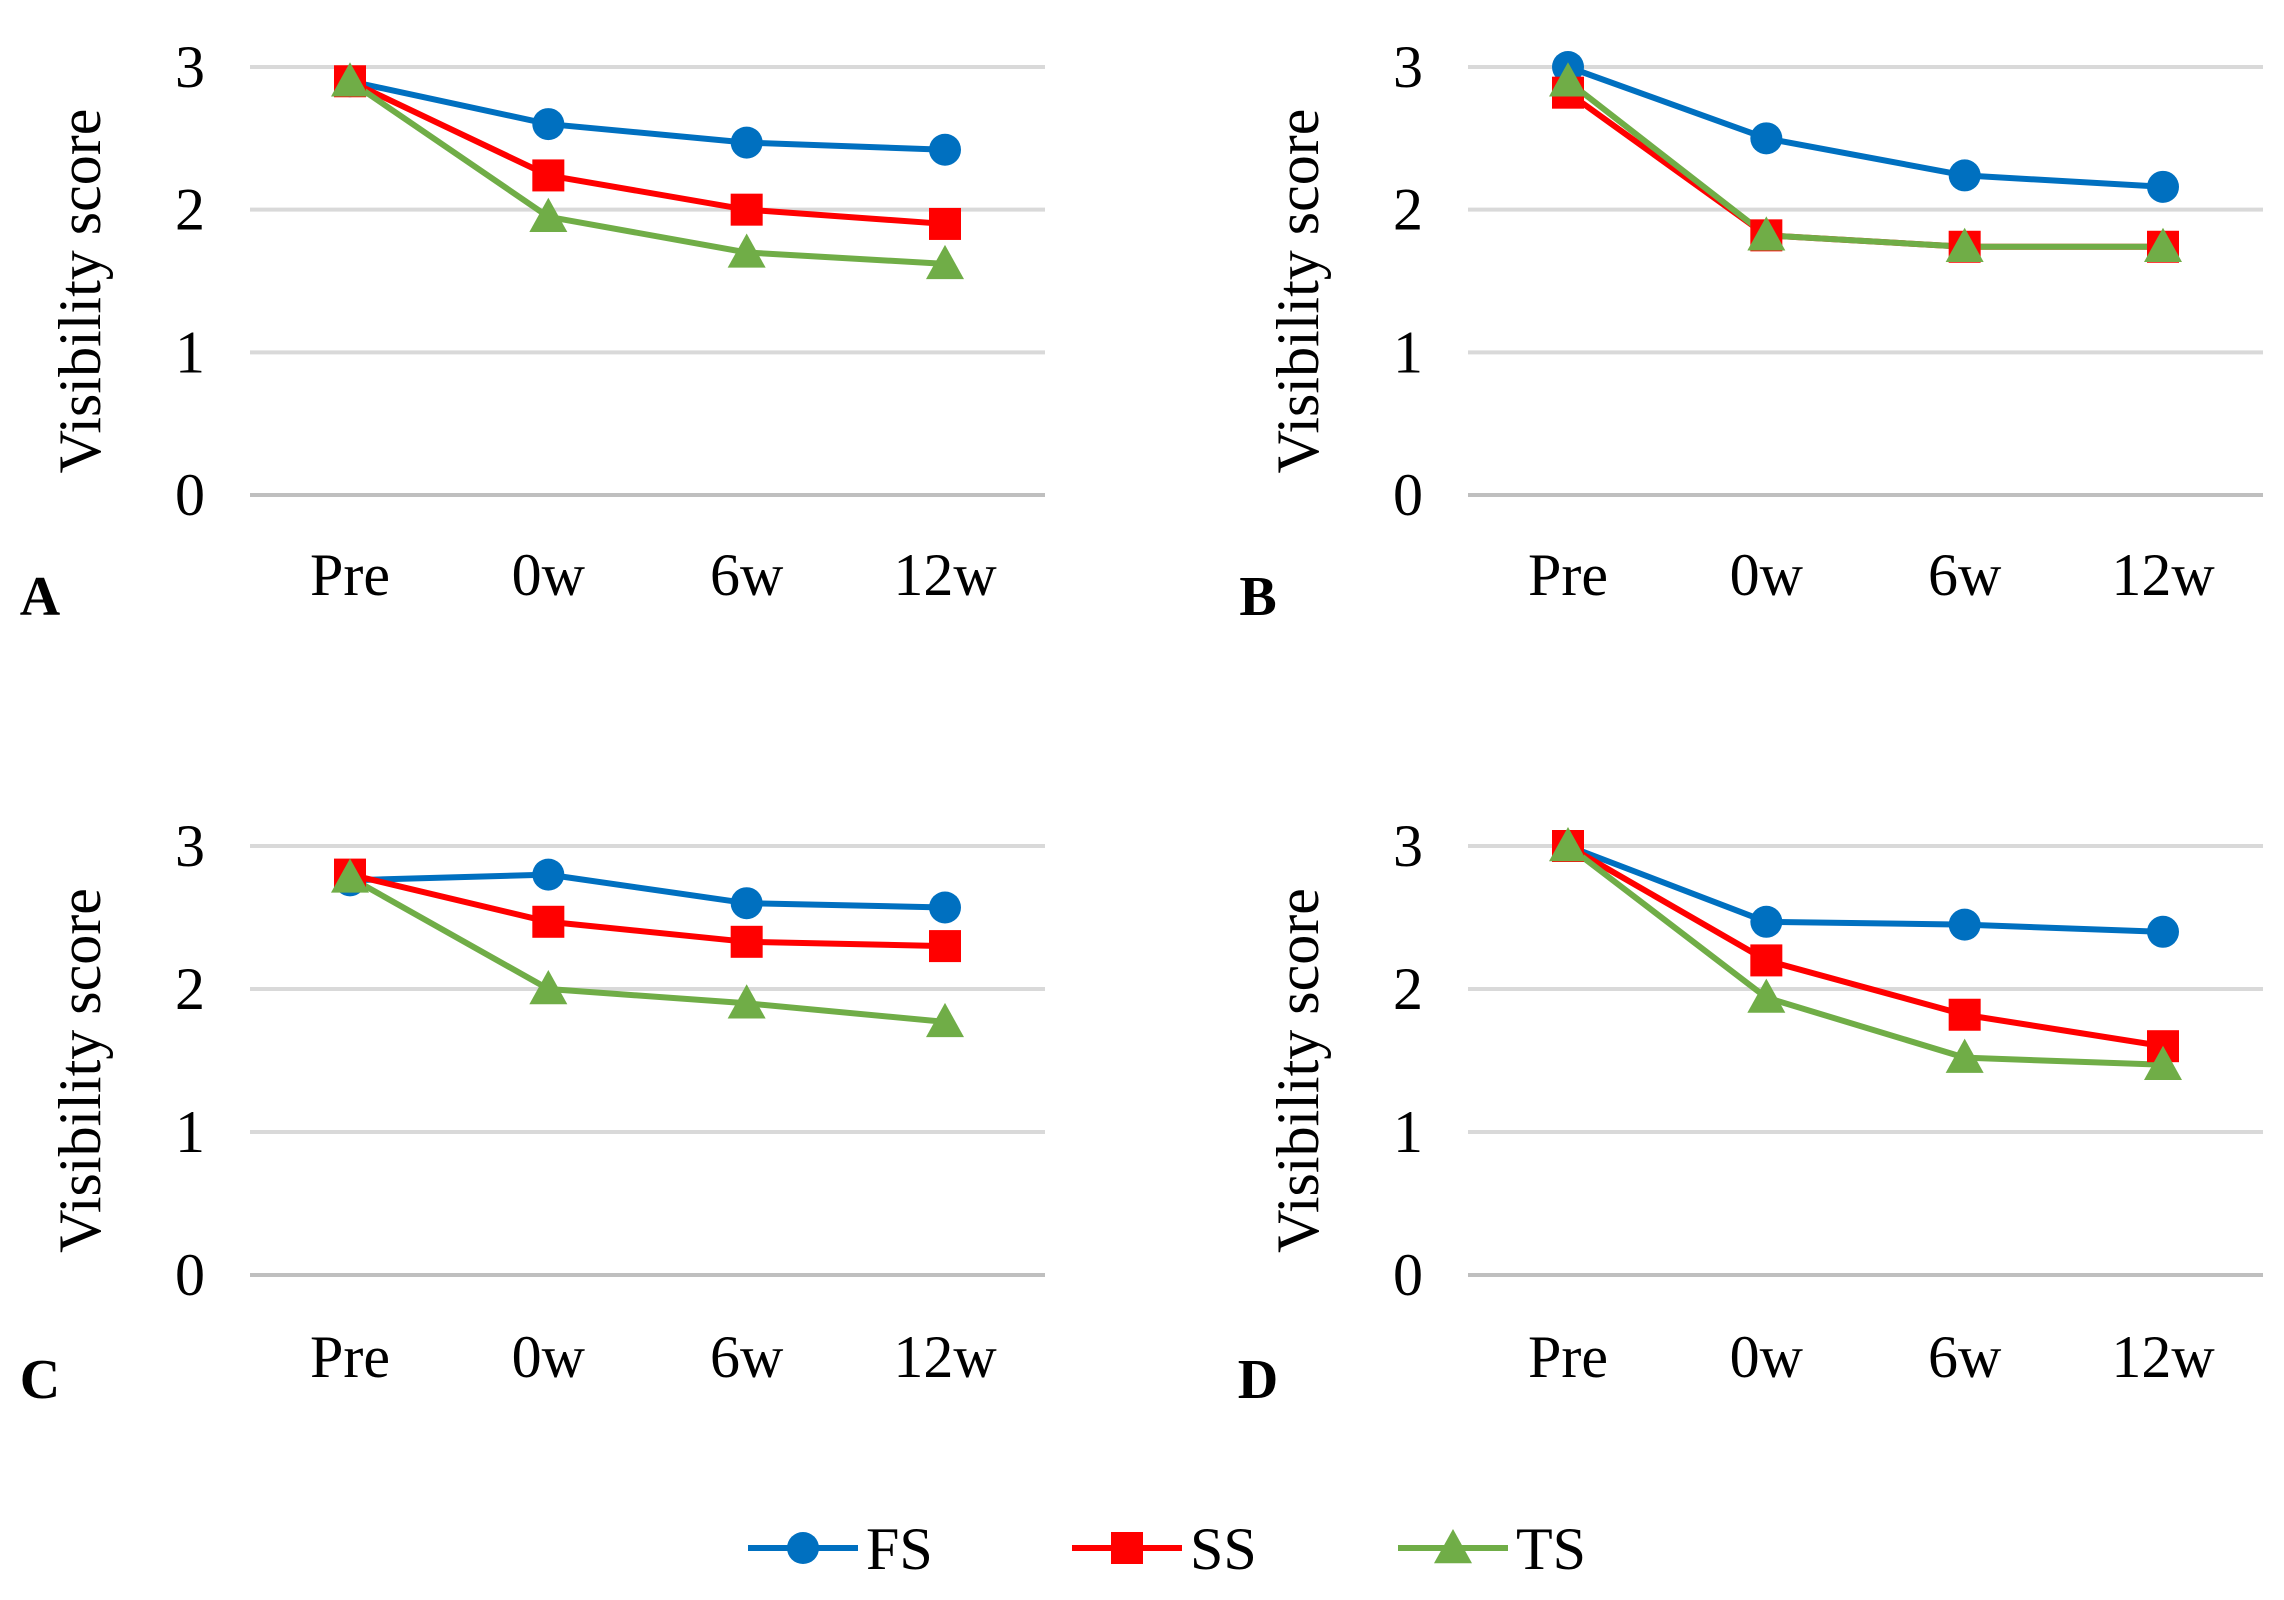 This screenshot has height=1600, width=2284. I want to click on panel-label: B, so click(1257, 597).